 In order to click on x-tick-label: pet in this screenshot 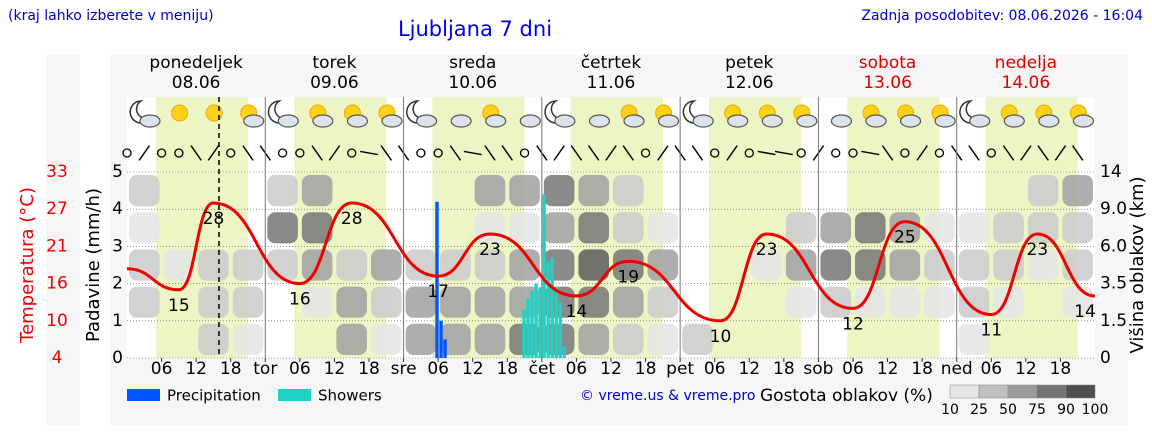, I will do `click(680, 369)`.